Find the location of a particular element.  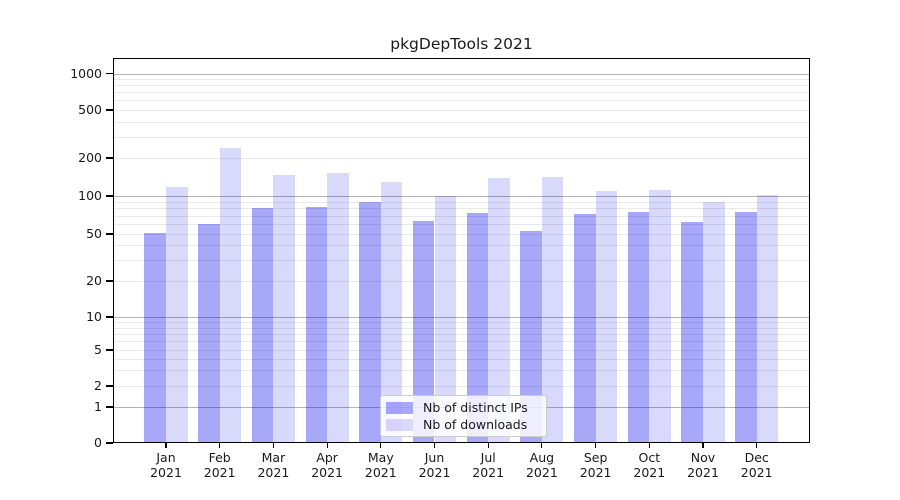

y-tick-label: 100 is located at coordinates (90, 195).